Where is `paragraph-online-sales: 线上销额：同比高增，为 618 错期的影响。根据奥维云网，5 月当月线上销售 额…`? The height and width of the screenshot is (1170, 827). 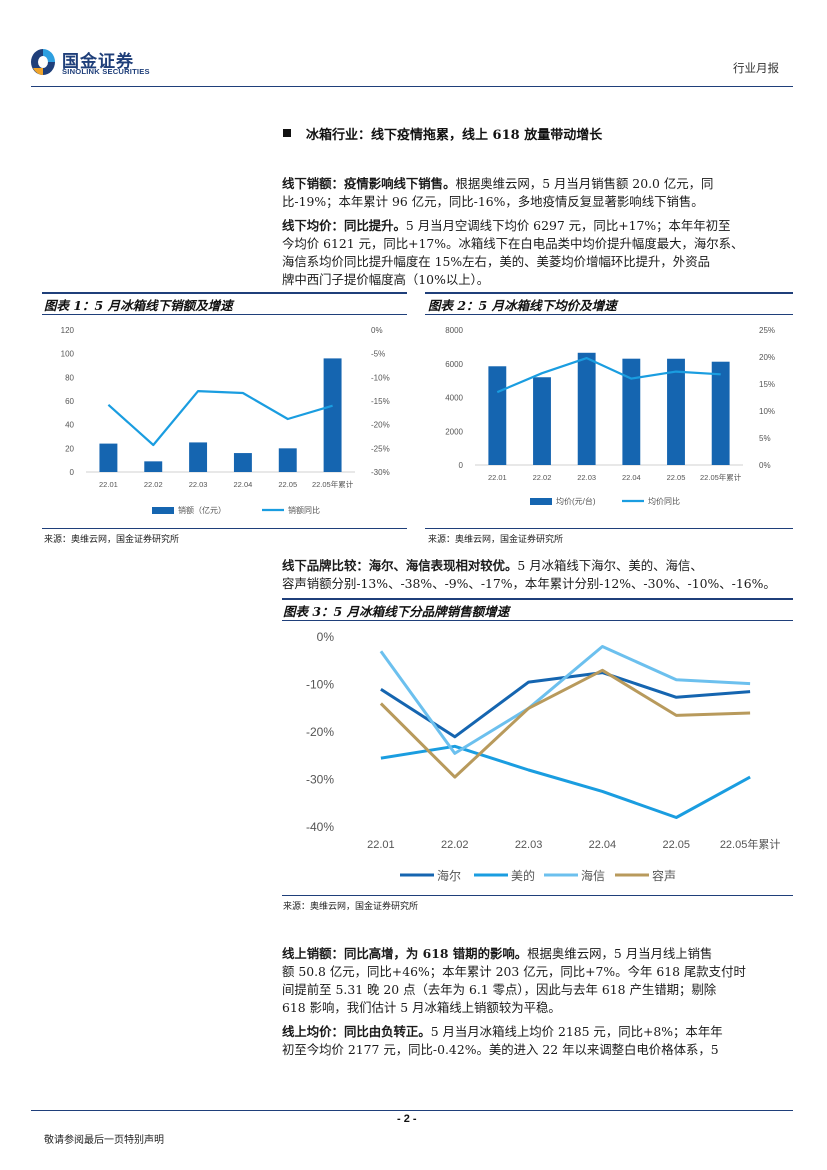 paragraph-online-sales: 线上销额：同比高增，为 618 错期的影响。根据奥维云网，5 月当月线上销售 额… is located at coordinates (514, 980).